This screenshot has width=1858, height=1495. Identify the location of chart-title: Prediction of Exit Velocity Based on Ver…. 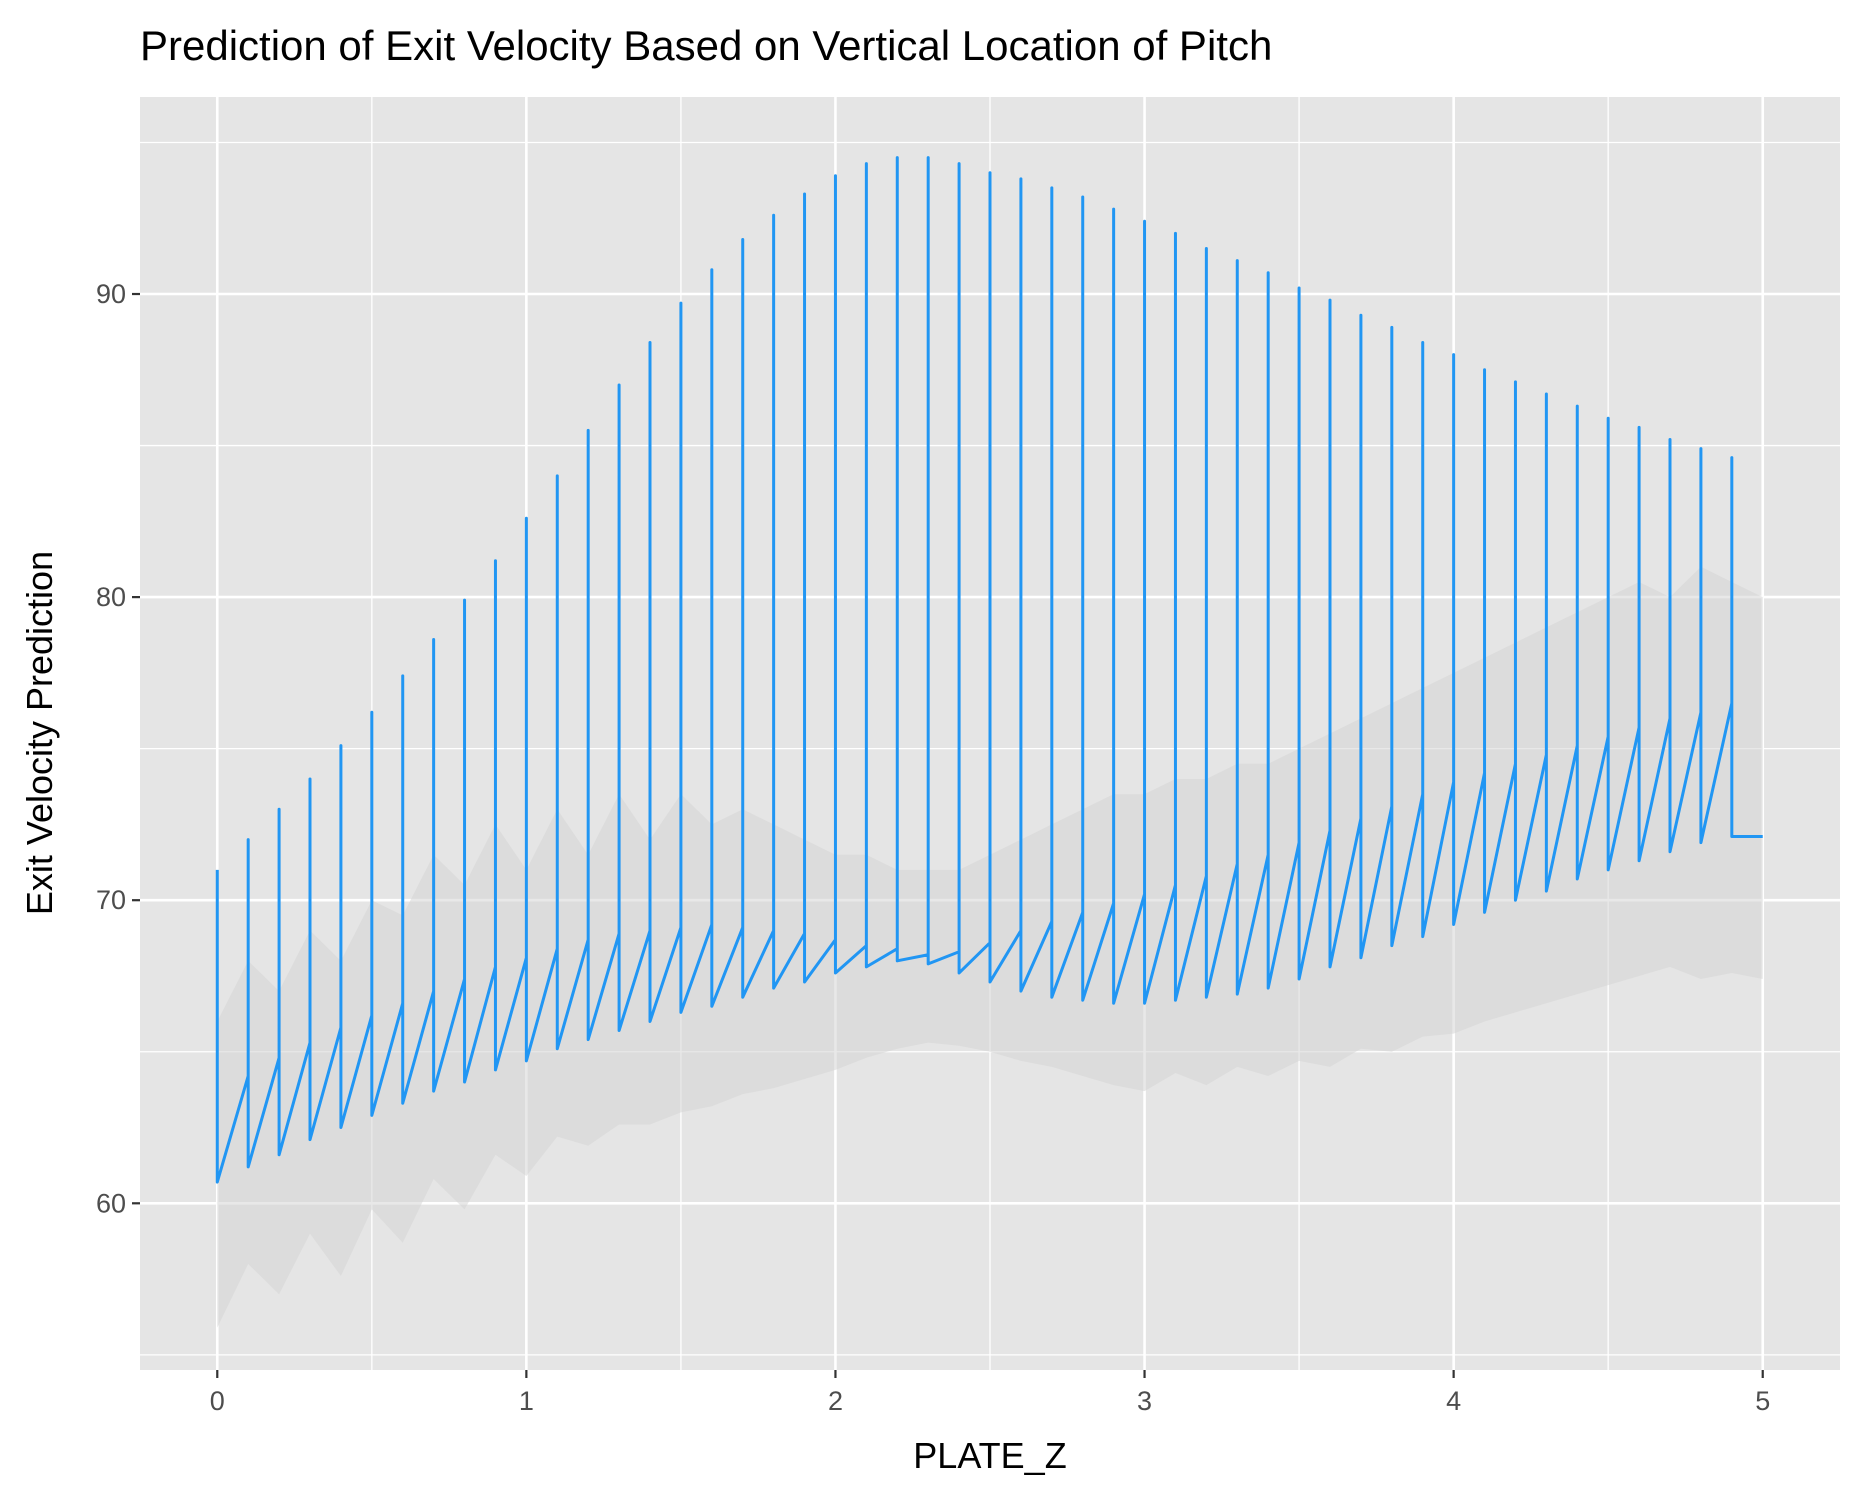
(706, 45).